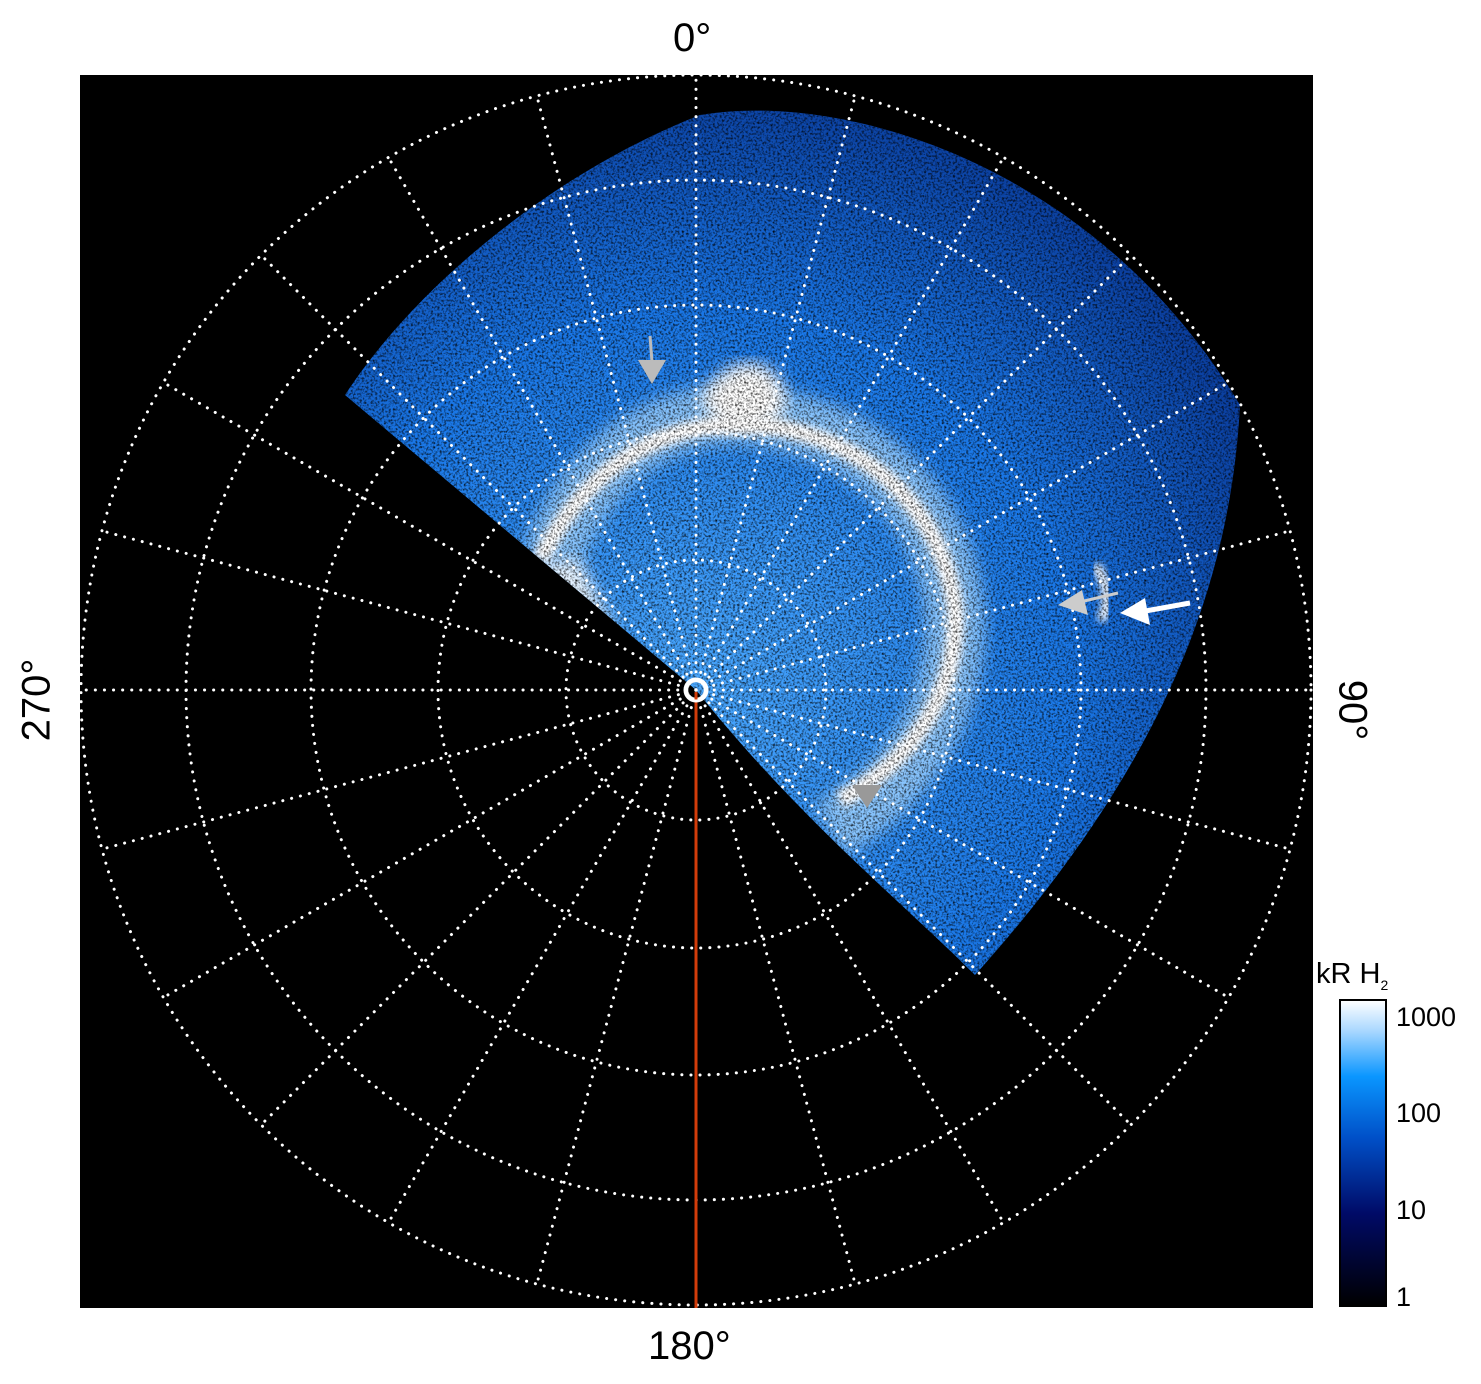 This screenshot has width=1481, height=1384. Describe the element at coordinates (1088, 602) in the screenshot. I see `annotation-arrow-grey-right` at that location.